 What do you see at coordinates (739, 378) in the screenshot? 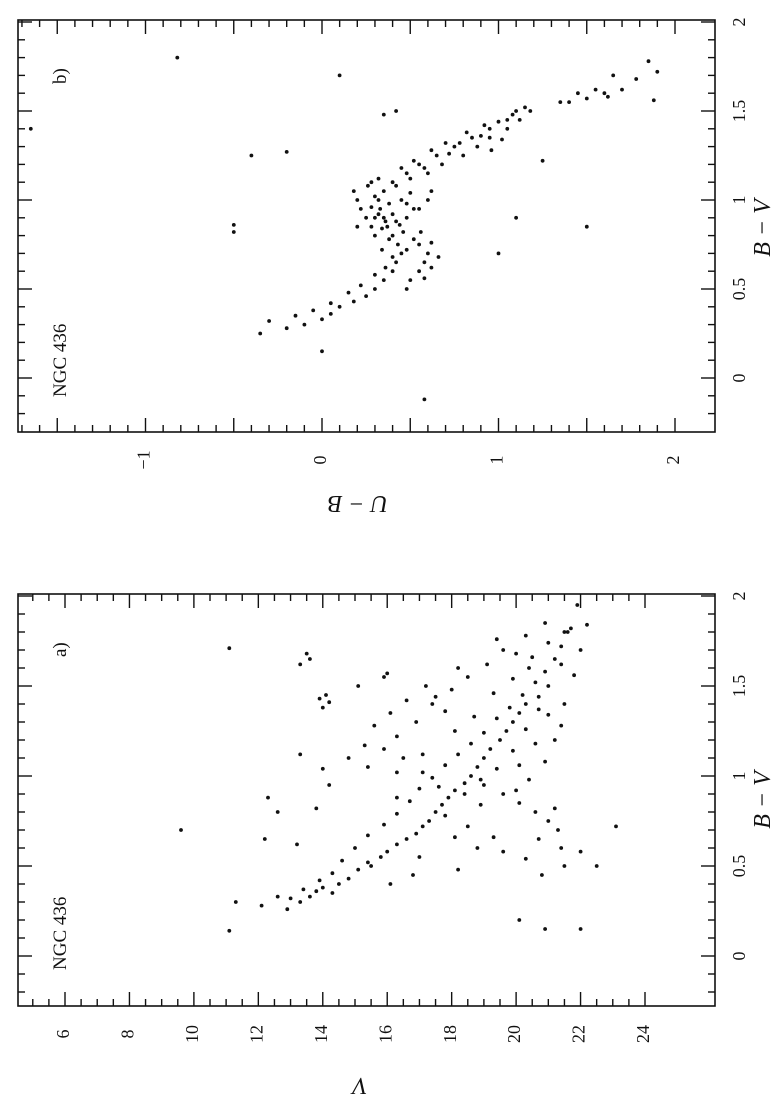
I see `x-tick-label: 0` at bounding box center [739, 378].